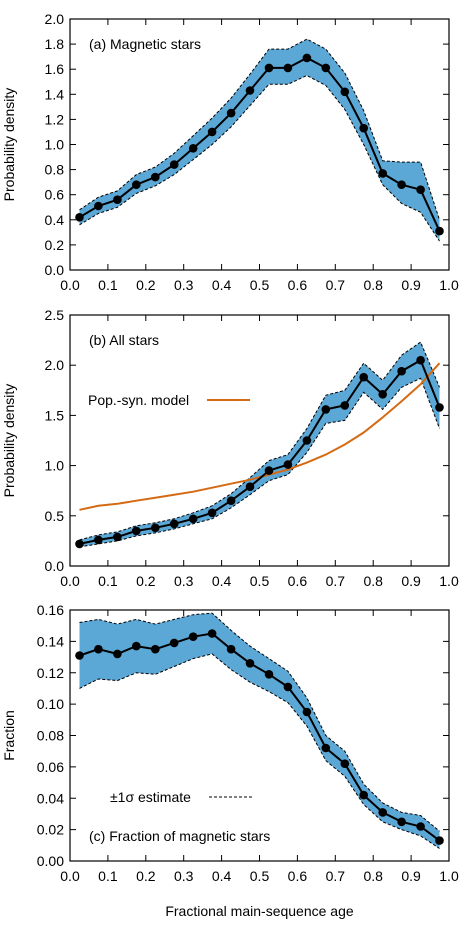  I want to click on y-tick-label: 1.0, so click(55, 145).